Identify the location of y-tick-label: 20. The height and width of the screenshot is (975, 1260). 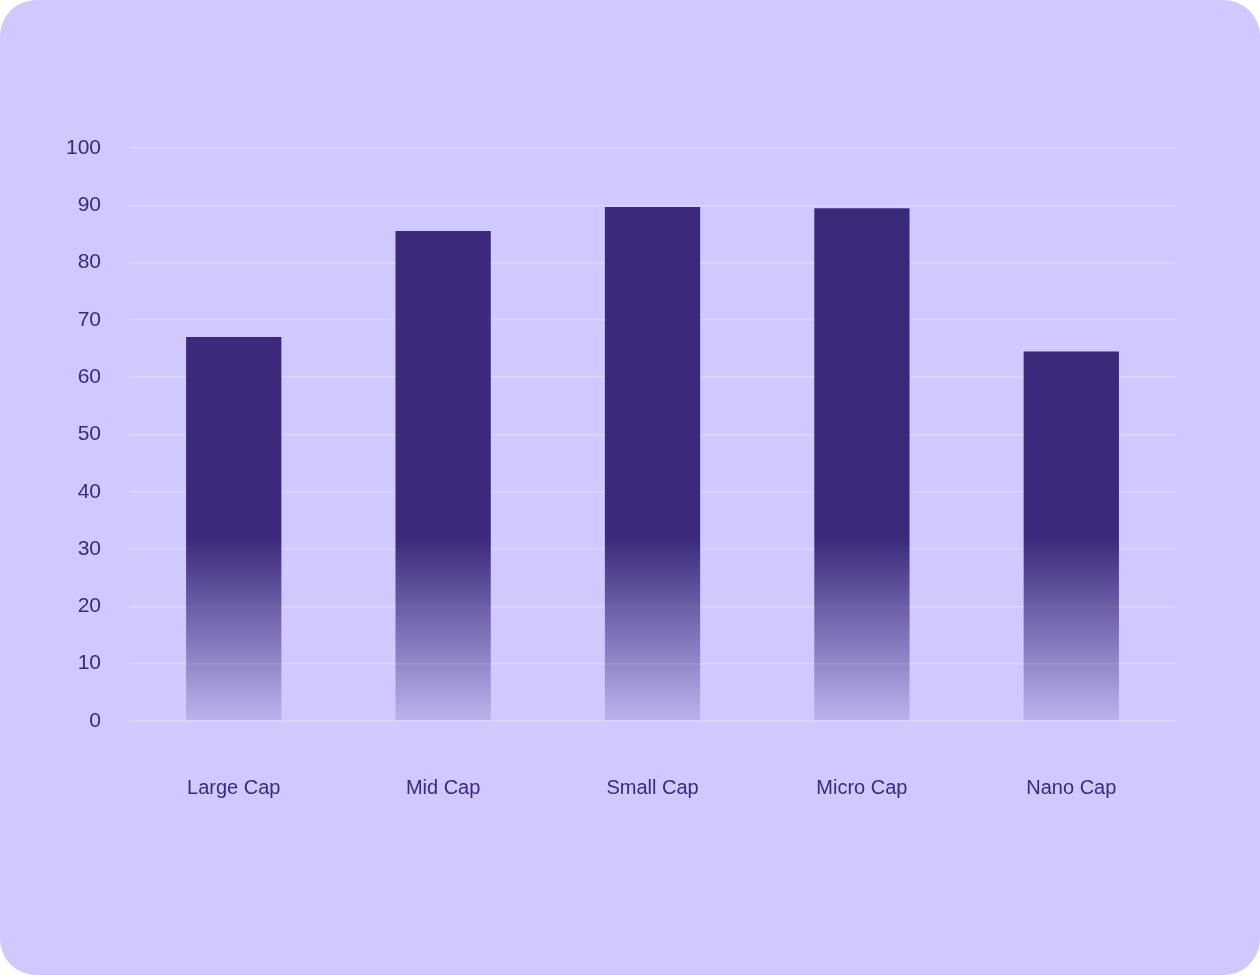
(89, 605).